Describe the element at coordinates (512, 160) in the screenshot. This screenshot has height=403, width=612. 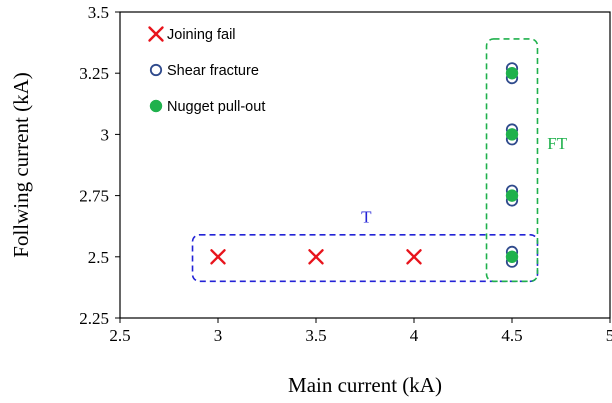
I see `annotation-box-ft` at that location.